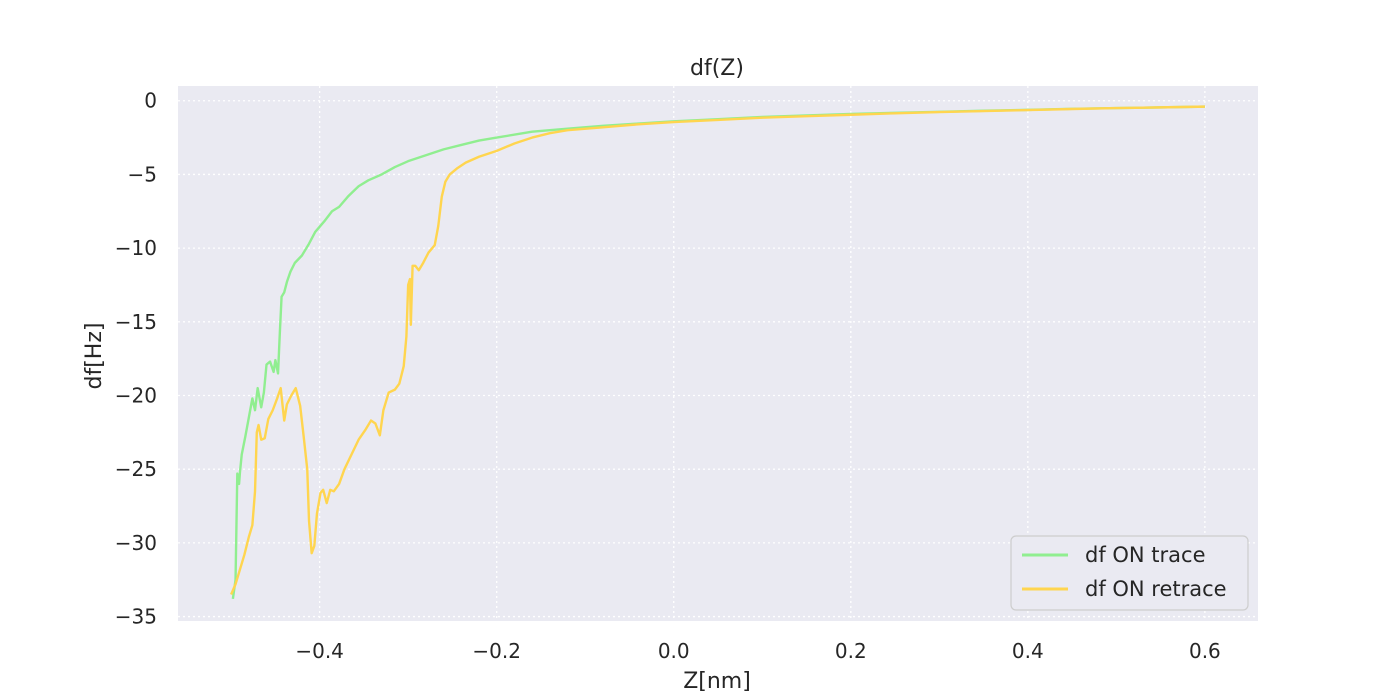 The width and height of the screenshot is (1400, 700). I want to click on y-tick-label: 0, so click(150, 101).